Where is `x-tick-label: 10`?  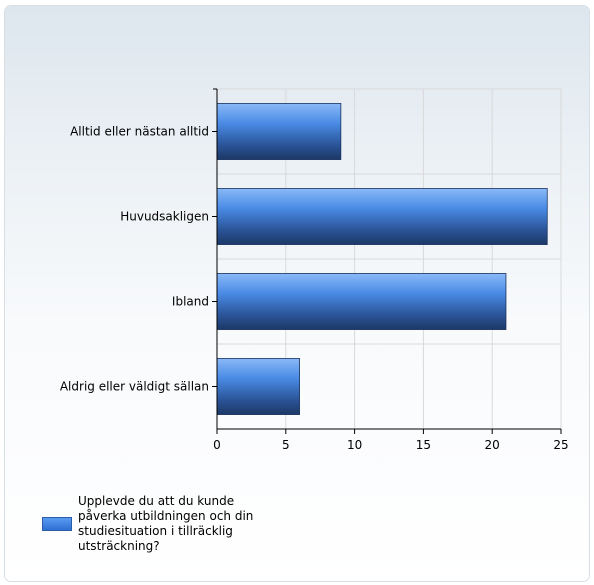 x-tick-label: 10 is located at coordinates (354, 445).